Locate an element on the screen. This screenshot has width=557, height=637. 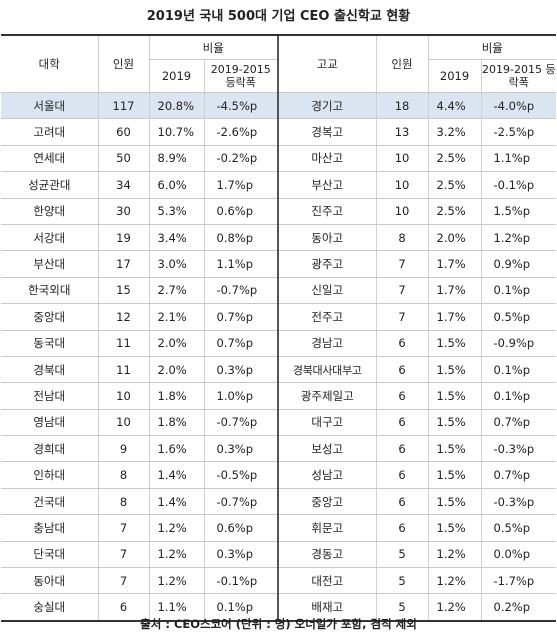
school-count: 18 is located at coordinates (402, 106).